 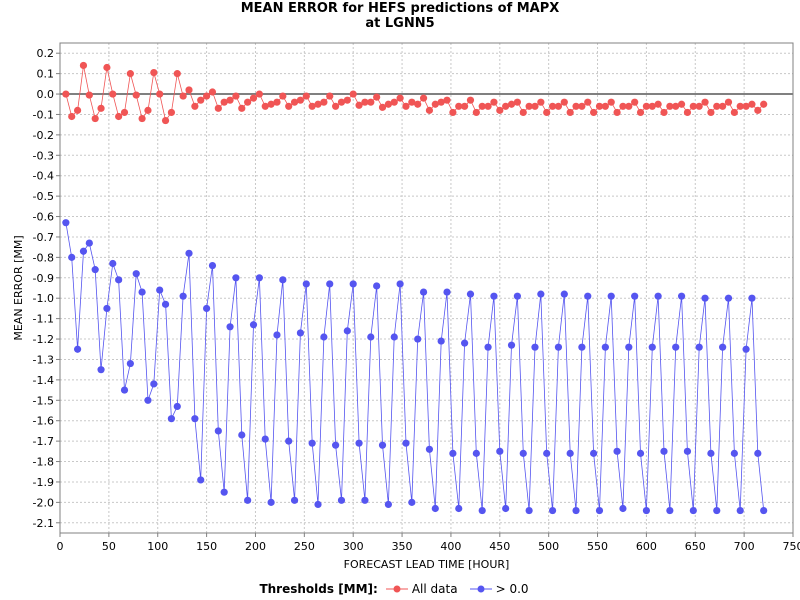 I want to click on legend-item-all-data: All data, so click(x=421, y=589).